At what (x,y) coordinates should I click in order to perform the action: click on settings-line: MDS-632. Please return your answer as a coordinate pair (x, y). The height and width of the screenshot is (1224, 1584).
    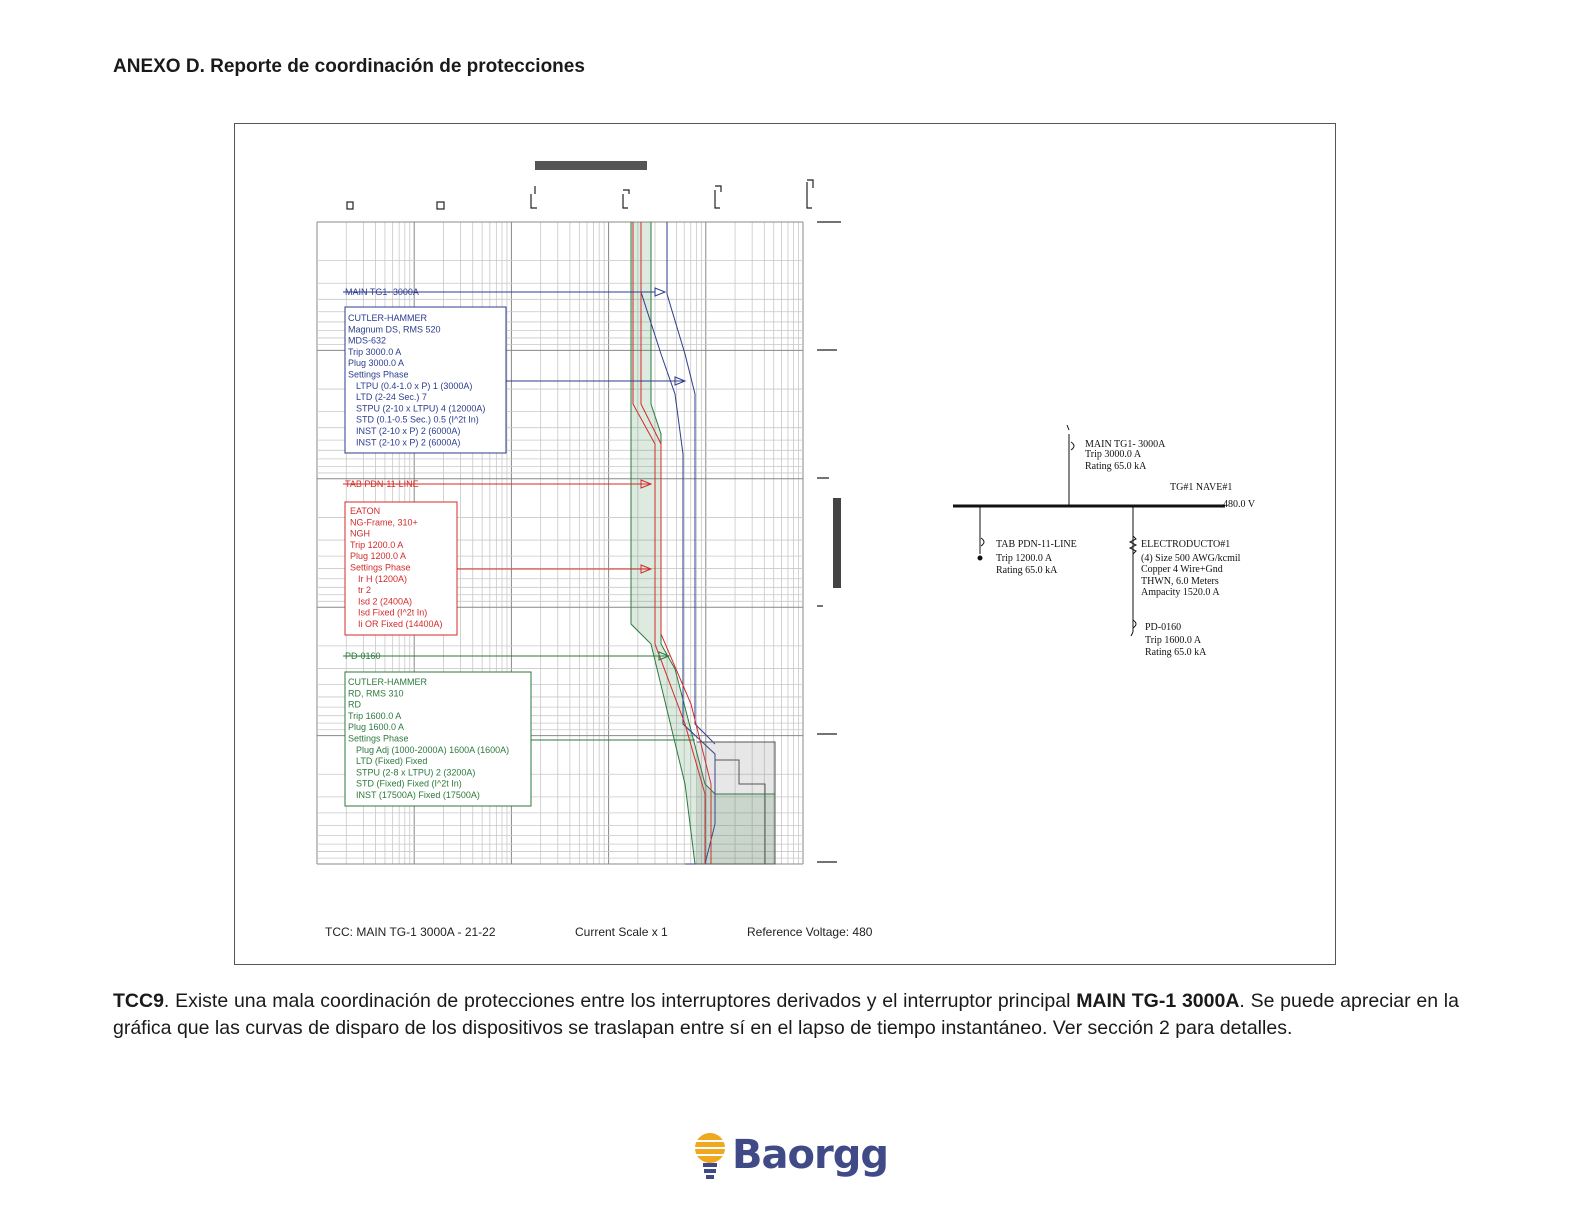
    Looking at the image, I should click on (367, 341).